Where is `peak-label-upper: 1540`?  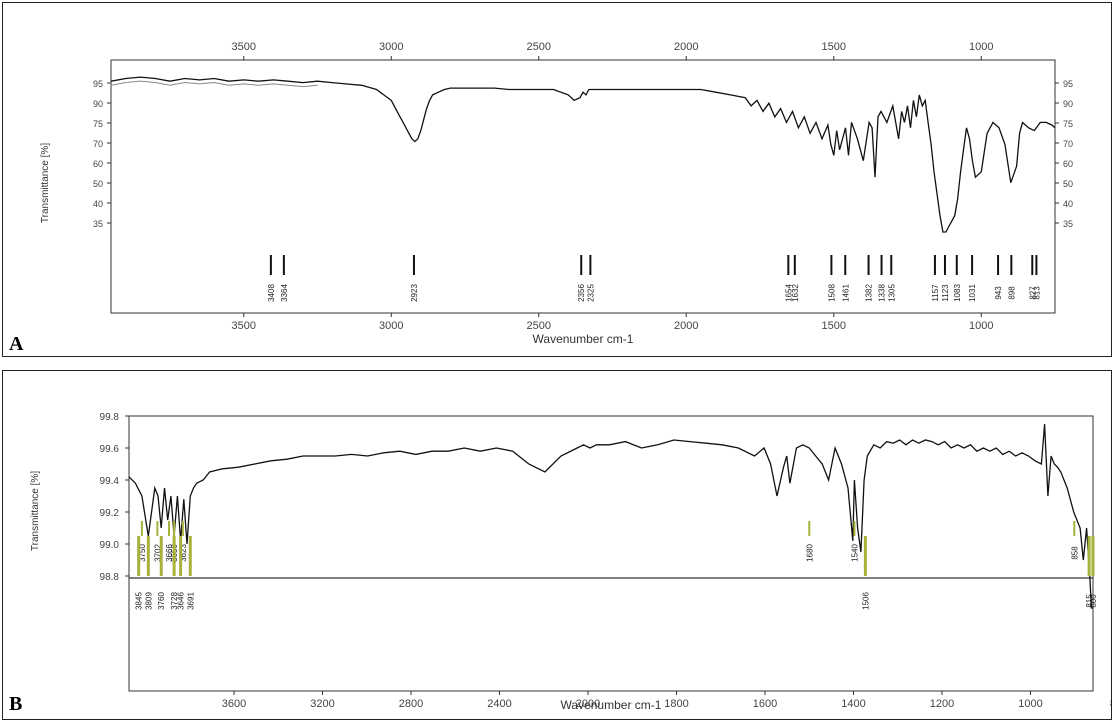 peak-label-upper: 1540 is located at coordinates (854, 553).